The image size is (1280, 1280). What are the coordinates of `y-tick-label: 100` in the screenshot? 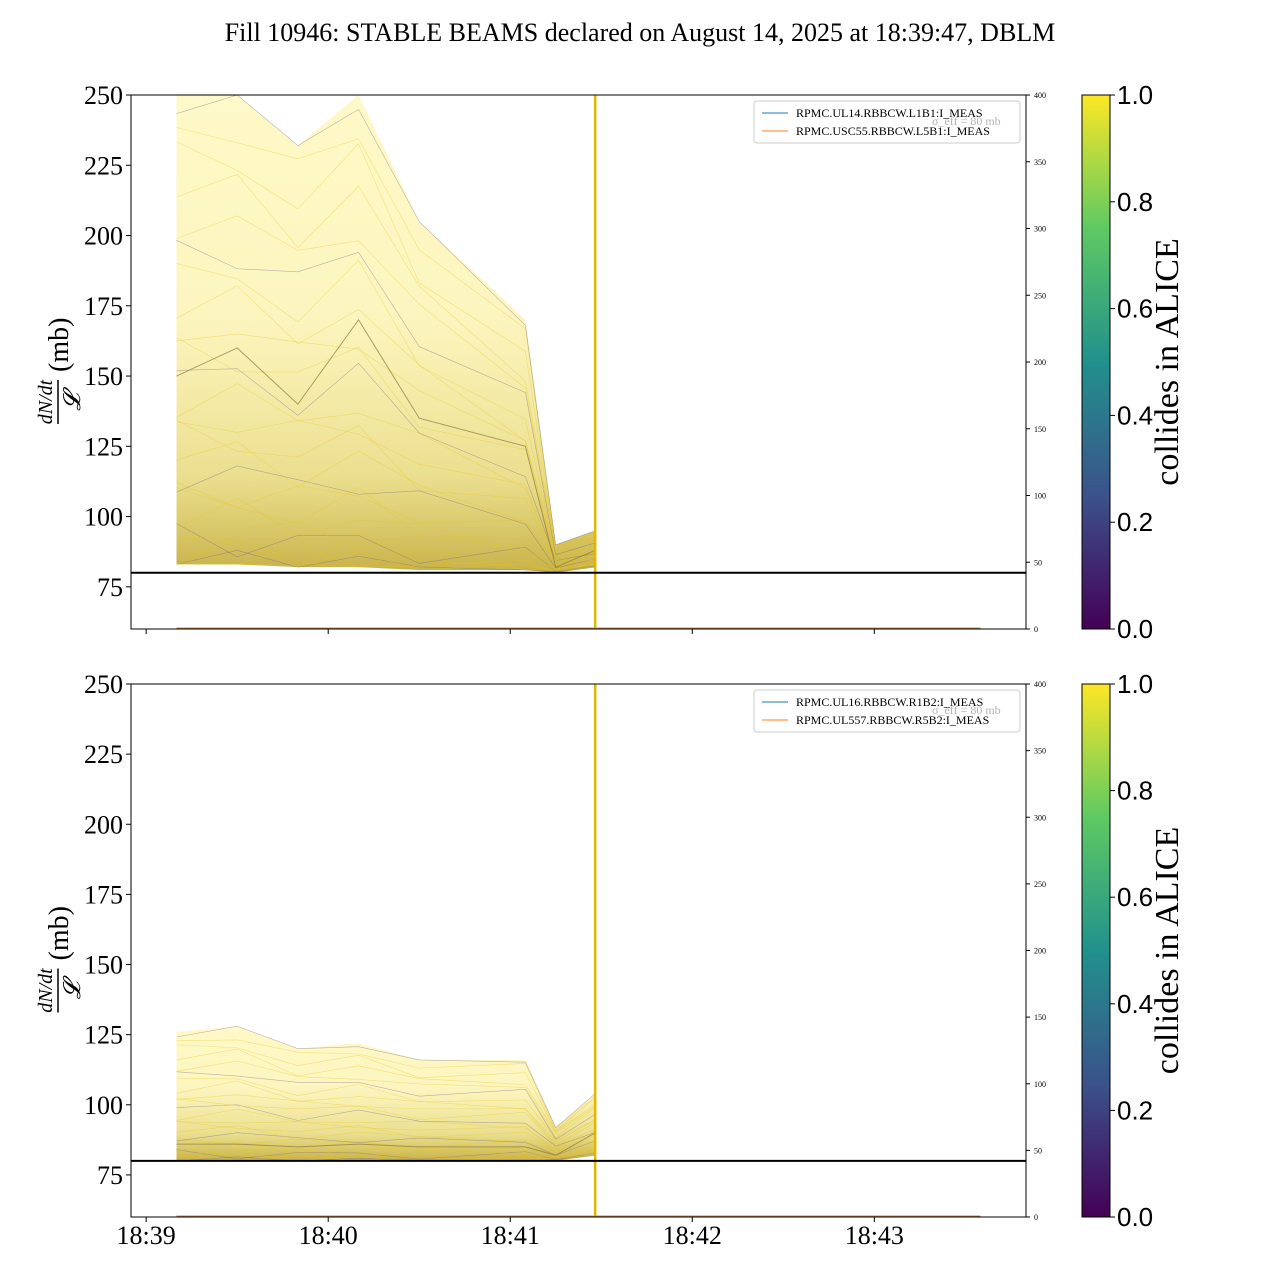 It's located at (103, 1105).